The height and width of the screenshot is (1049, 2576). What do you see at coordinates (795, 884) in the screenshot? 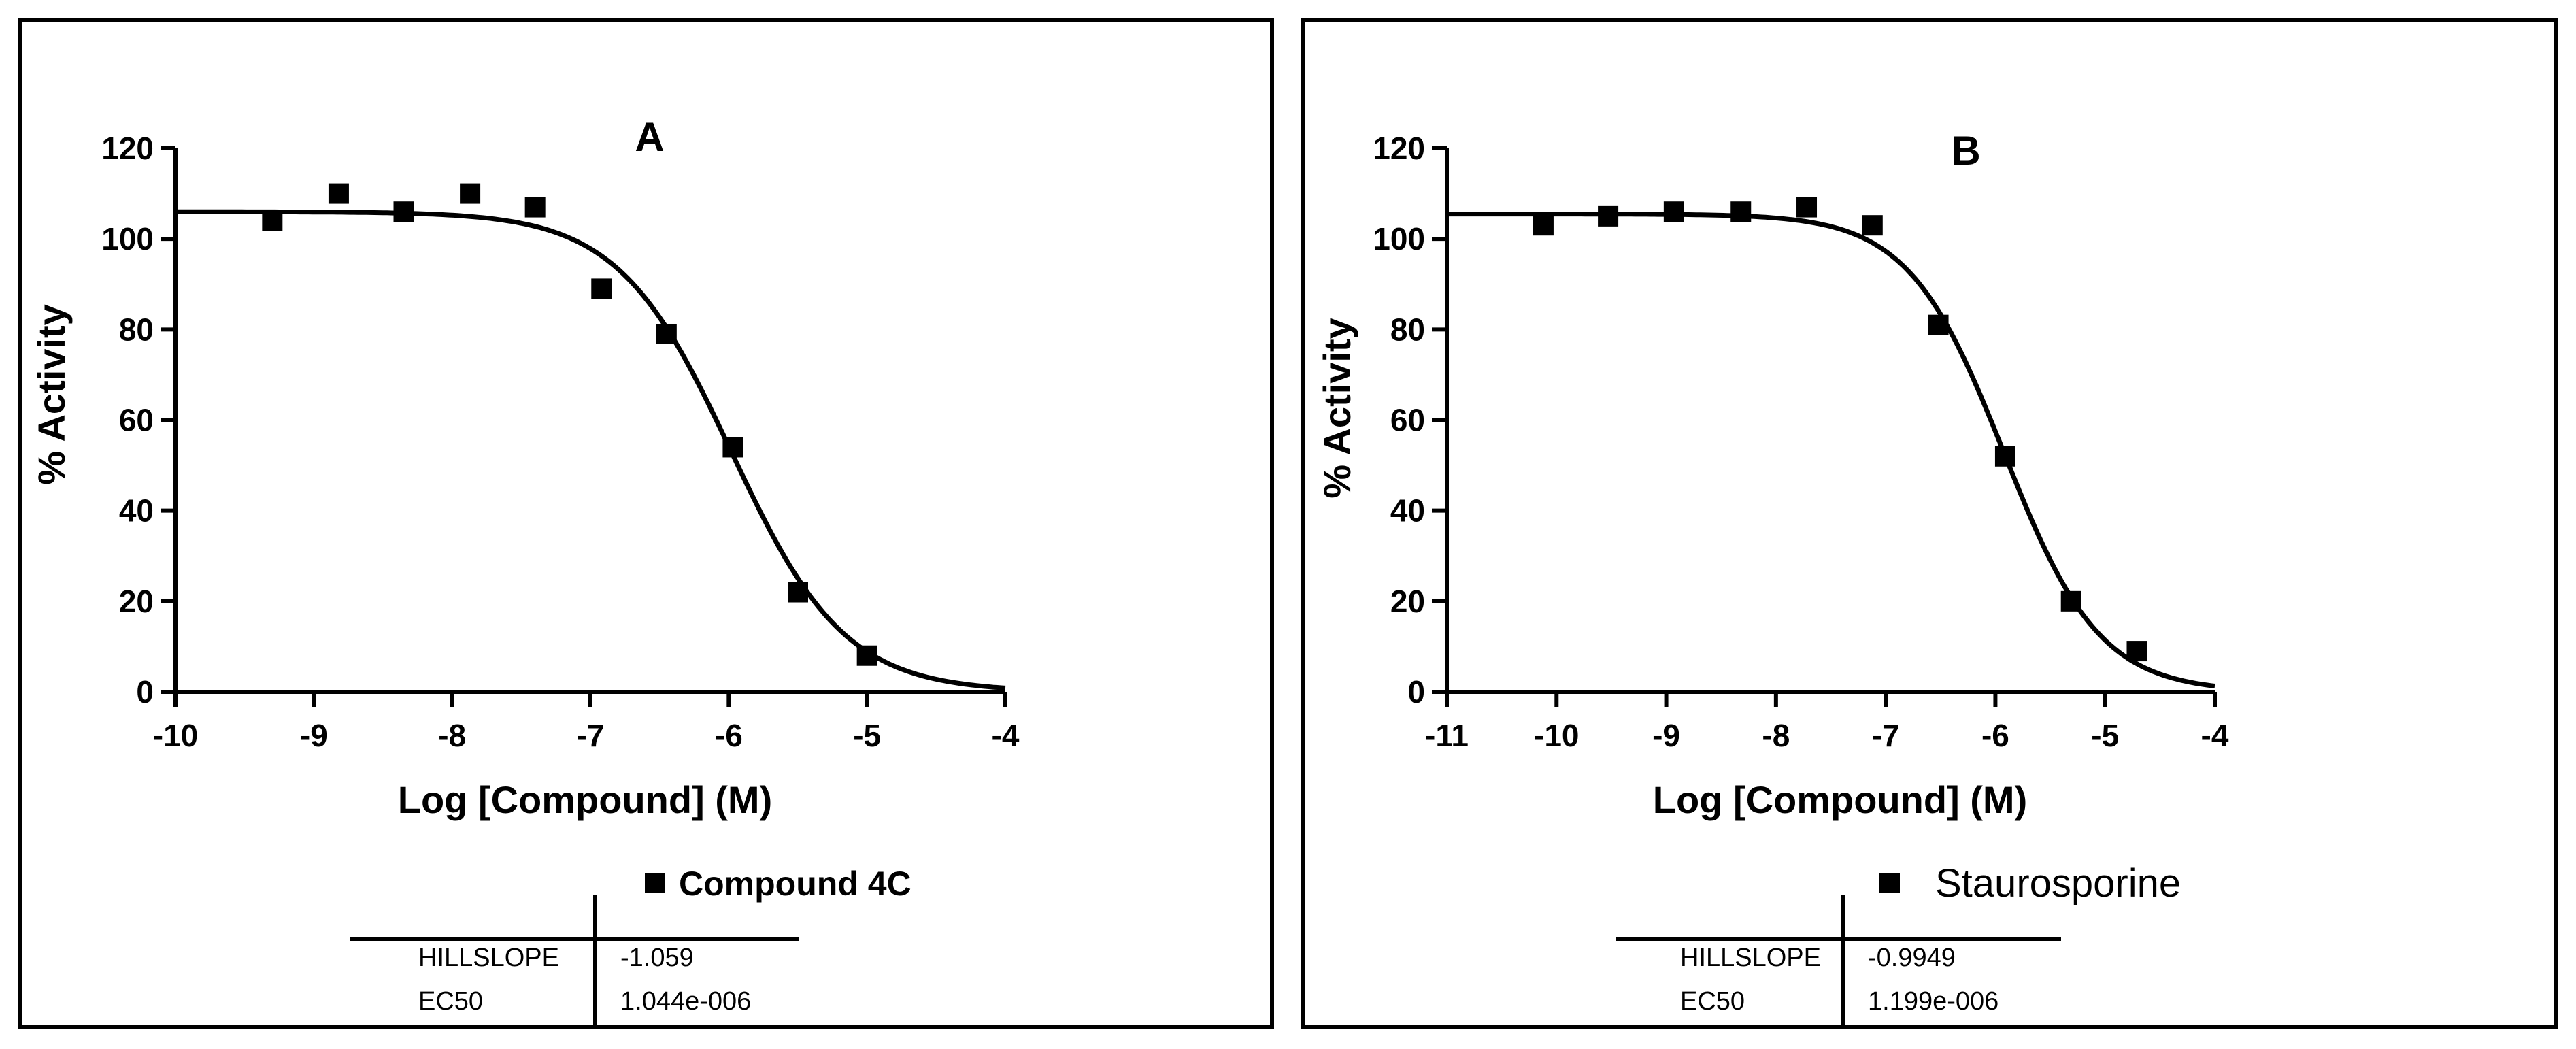
I see `legend-label: Compound 4C` at bounding box center [795, 884].